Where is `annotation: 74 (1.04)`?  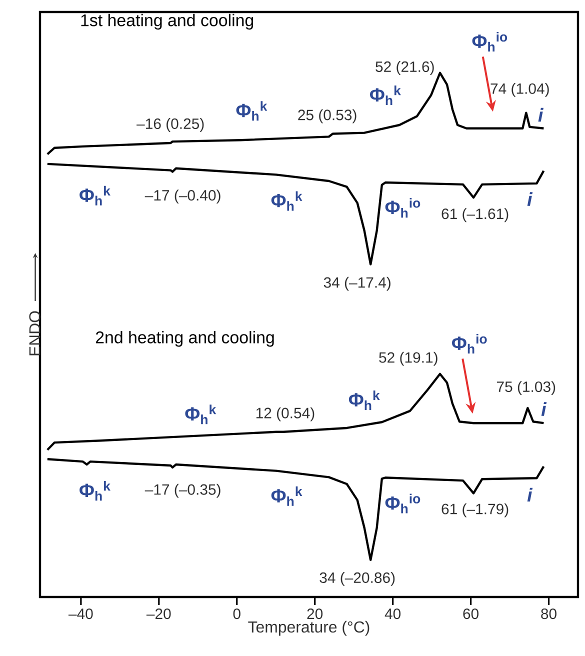 annotation: 74 (1.04) is located at coordinates (519, 89).